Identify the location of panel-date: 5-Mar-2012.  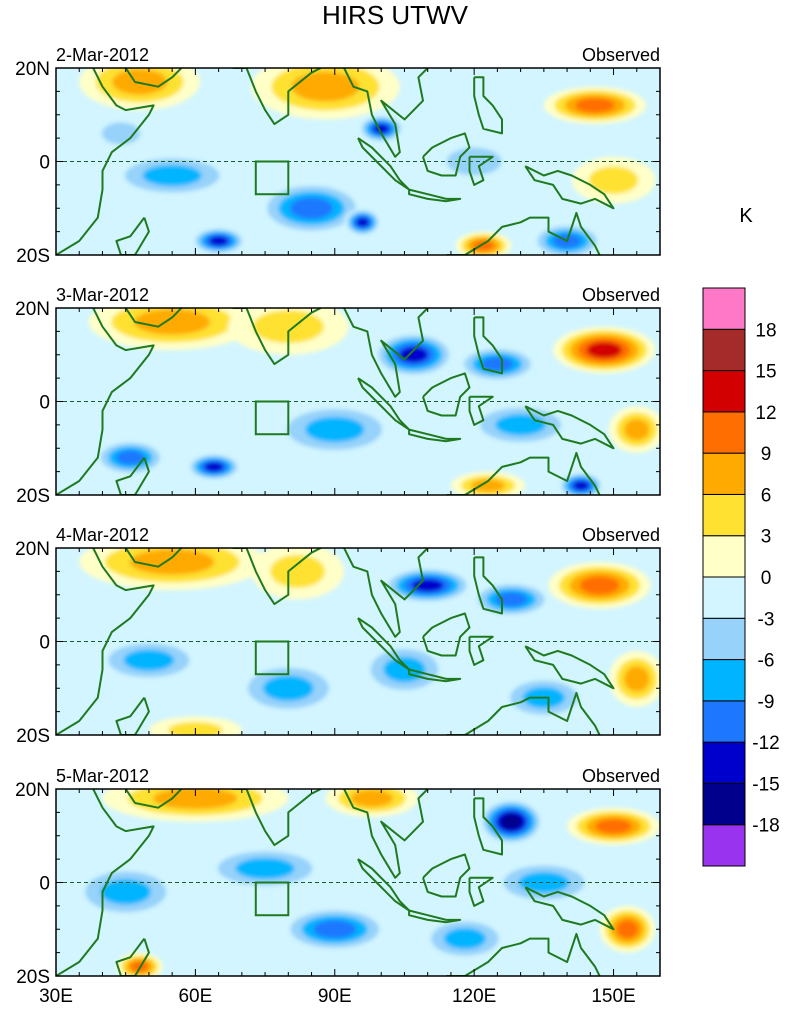
(102, 776).